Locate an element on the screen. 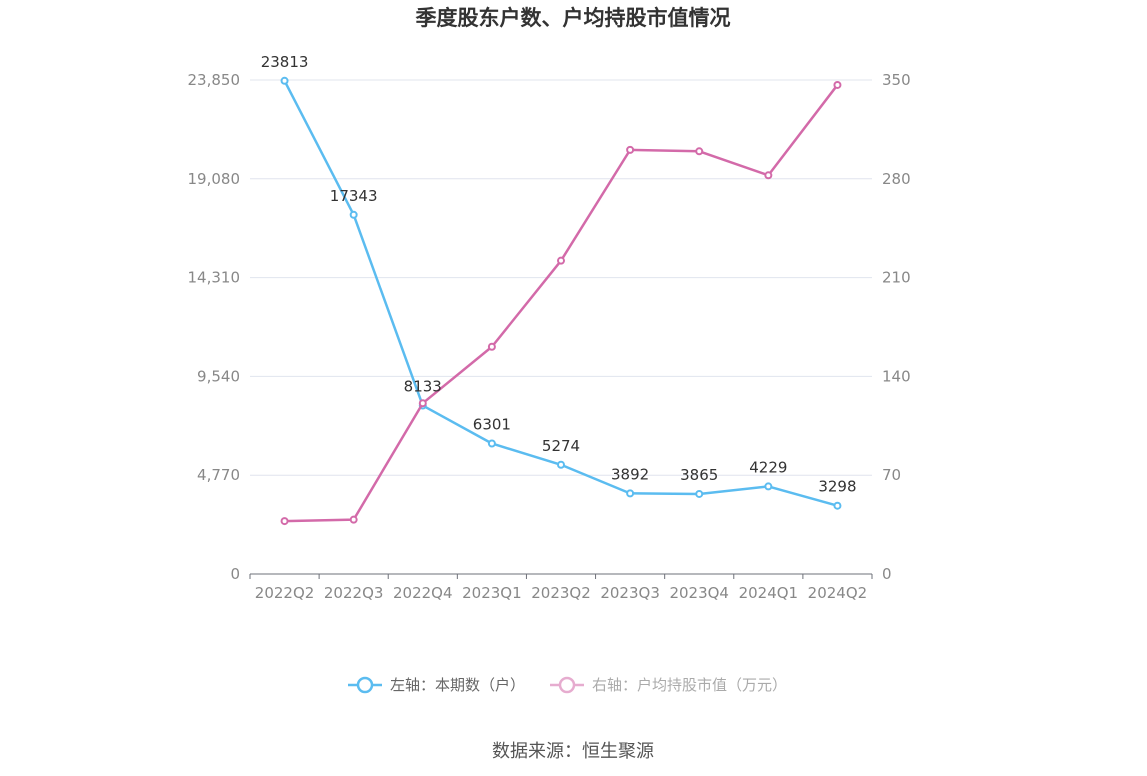  x-tick-label: 2022Q3 is located at coordinates (354, 593).